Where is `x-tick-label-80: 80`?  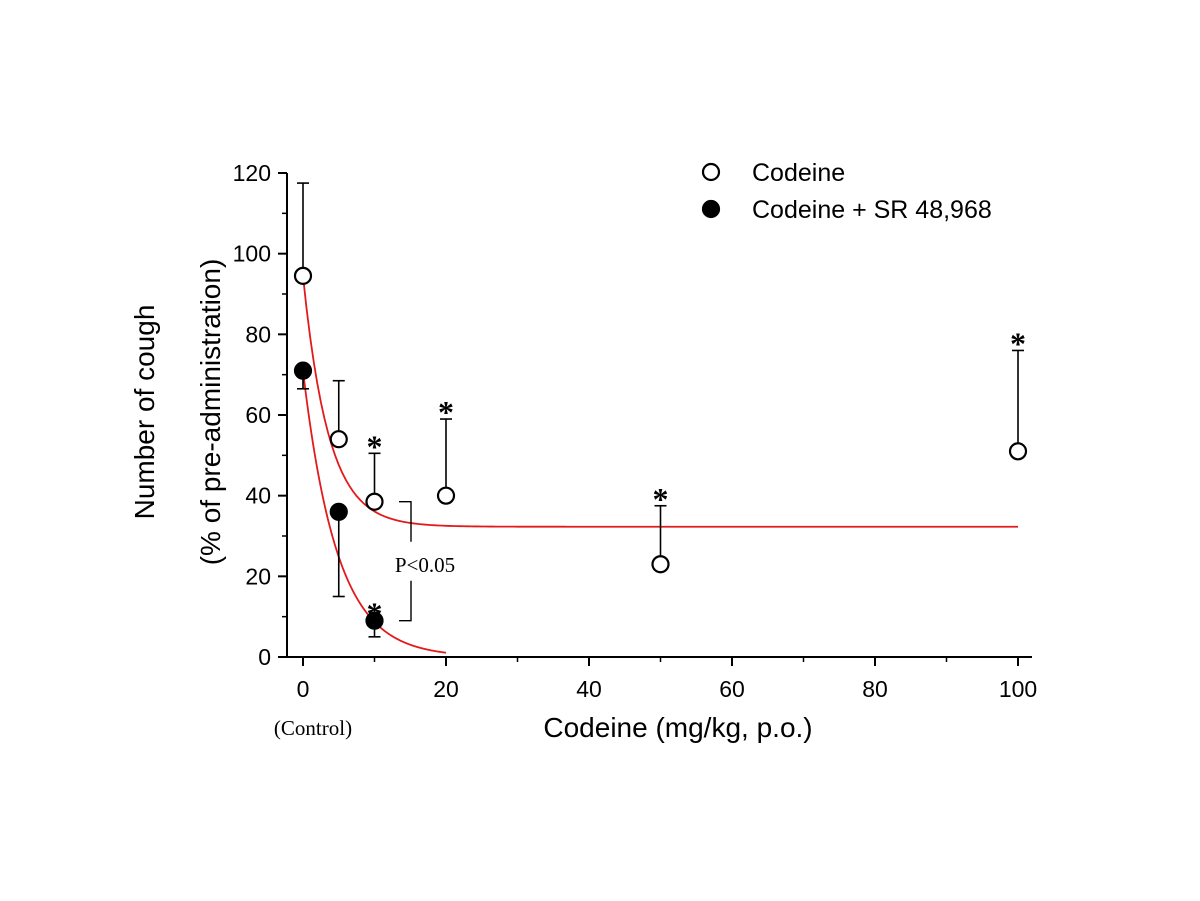 x-tick-label-80: 80 is located at coordinates (875, 689).